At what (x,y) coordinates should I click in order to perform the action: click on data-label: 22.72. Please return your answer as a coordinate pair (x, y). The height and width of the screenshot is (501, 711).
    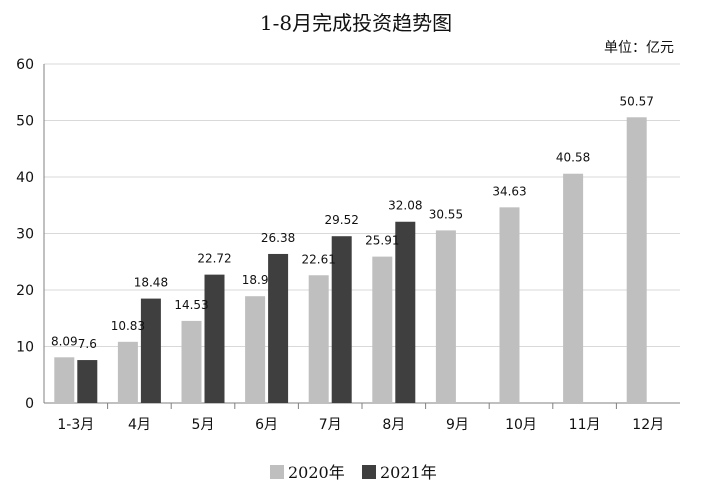
    Looking at the image, I should click on (214, 259).